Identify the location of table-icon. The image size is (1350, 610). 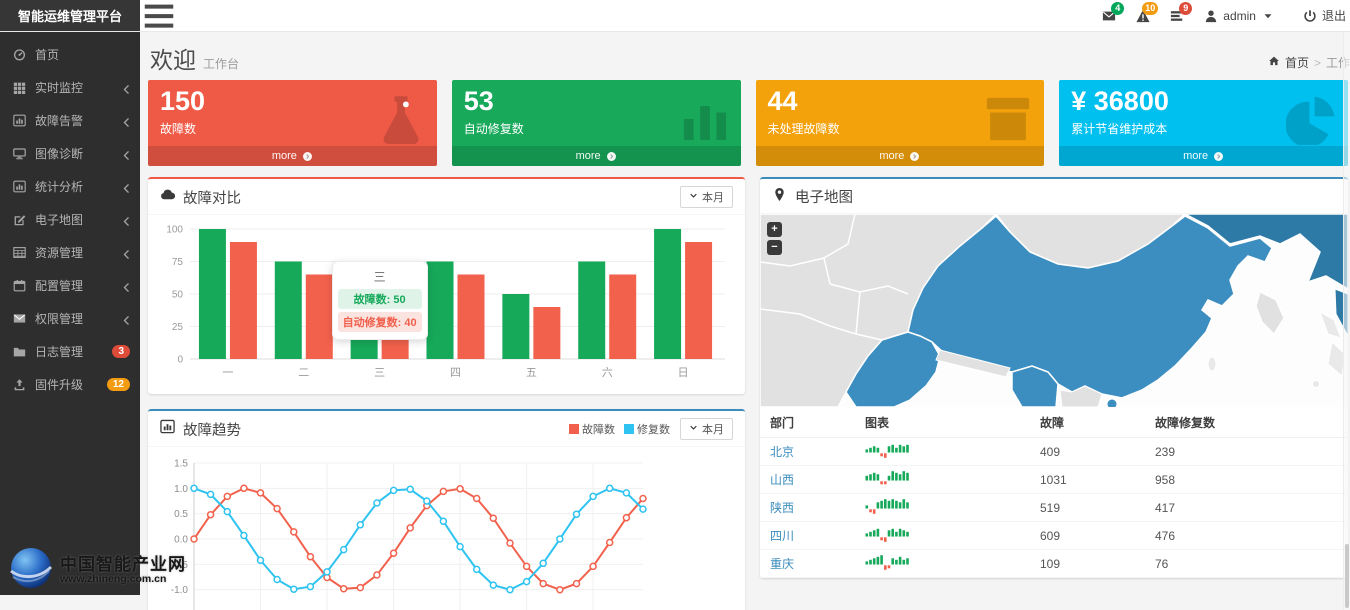
(19, 252).